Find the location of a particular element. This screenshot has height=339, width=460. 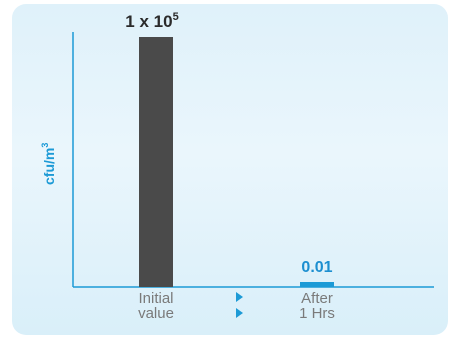

category-label-1-line-1: 1 Hrs is located at coordinates (317, 313).